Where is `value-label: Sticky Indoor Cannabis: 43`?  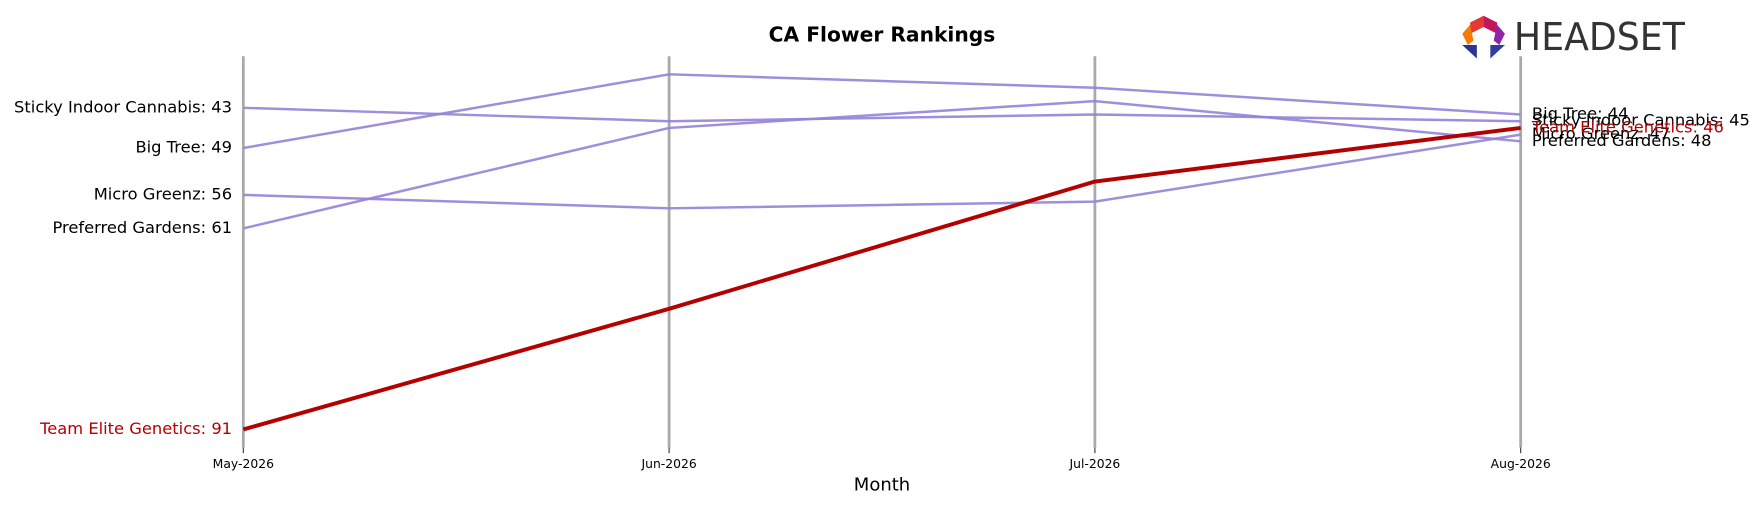
value-label: Sticky Indoor Cannabis: 43 is located at coordinates (123, 106).